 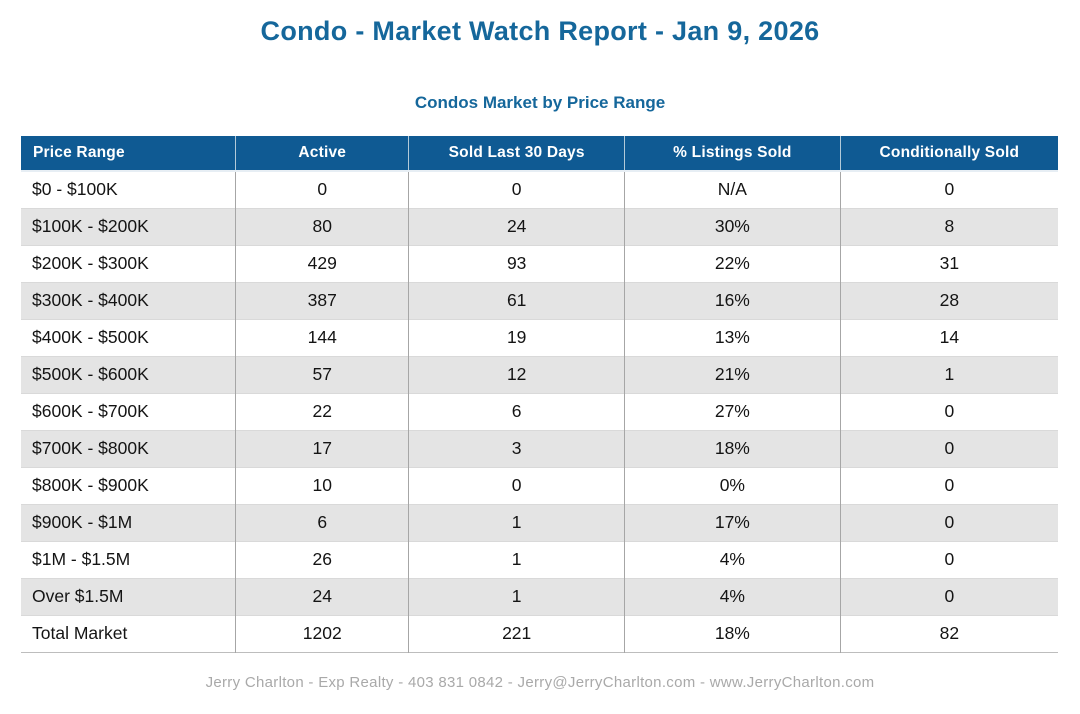 What do you see at coordinates (128, 153) in the screenshot?
I see `column-header-price-range: Price Range` at bounding box center [128, 153].